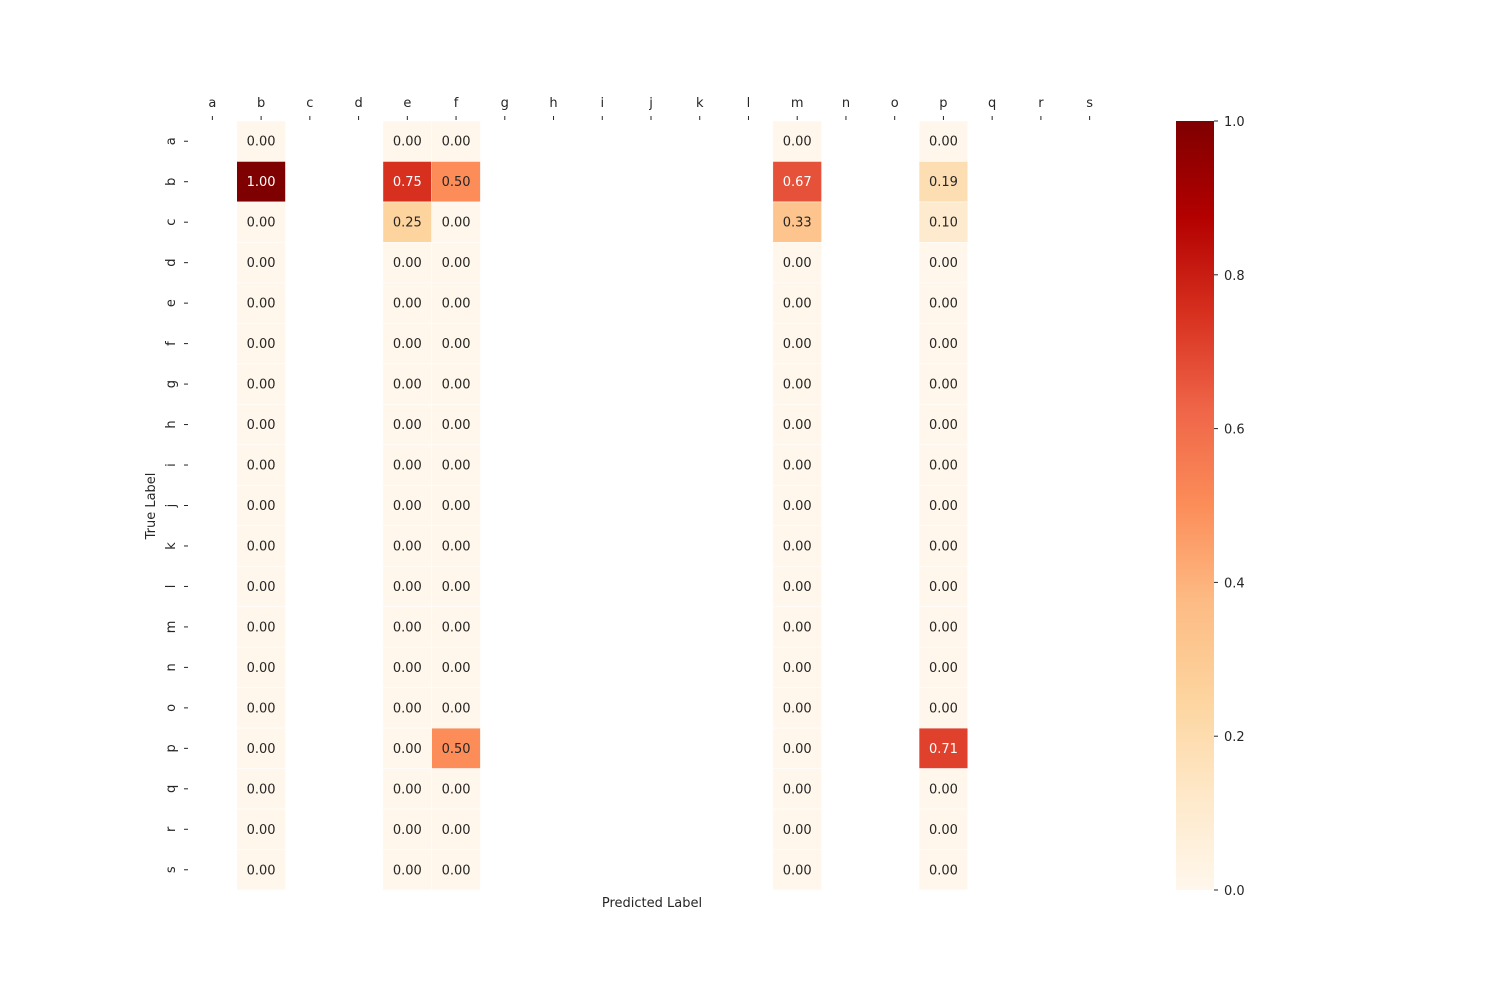 This screenshot has height=1000, width=1500. What do you see at coordinates (1089, 103) in the screenshot?
I see `x-tick-label: s` at bounding box center [1089, 103].